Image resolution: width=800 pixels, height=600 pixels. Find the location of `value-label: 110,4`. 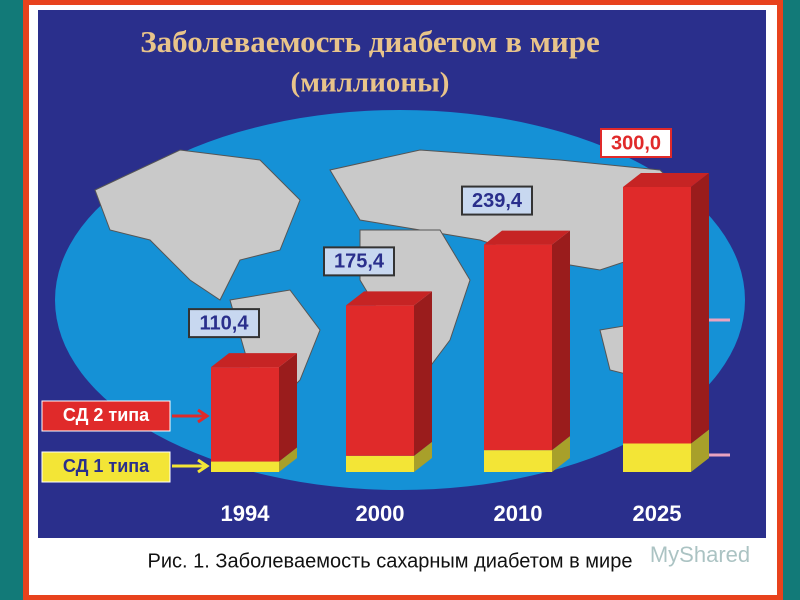

value-label: 110,4 is located at coordinates (225, 323).